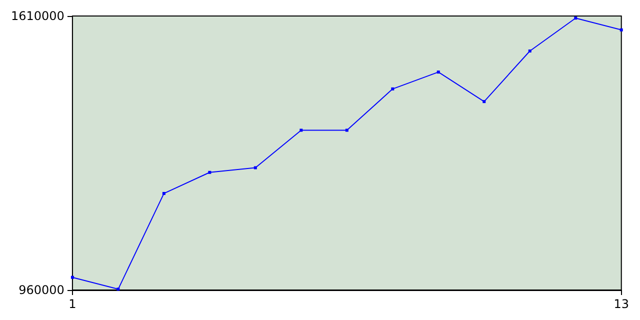  What do you see at coordinates (37, 16) in the screenshot?
I see `y-tick-label: 1610000` at bounding box center [37, 16].